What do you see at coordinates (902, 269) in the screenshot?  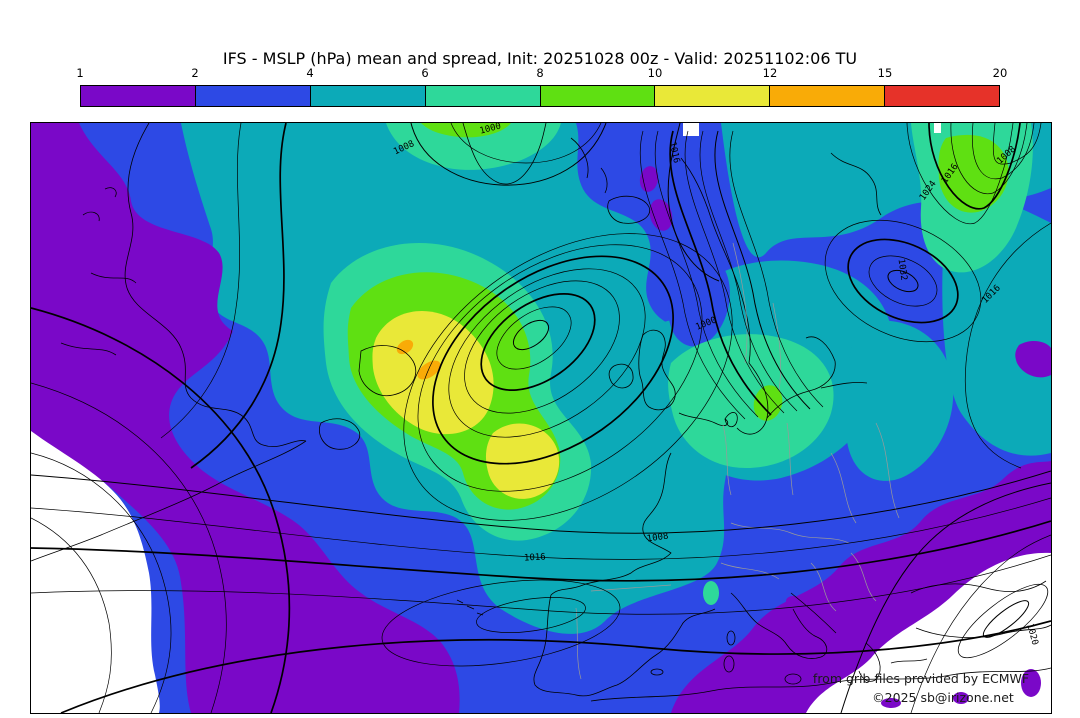 I see `isobar-label-1032: 1032` at bounding box center [902, 269].